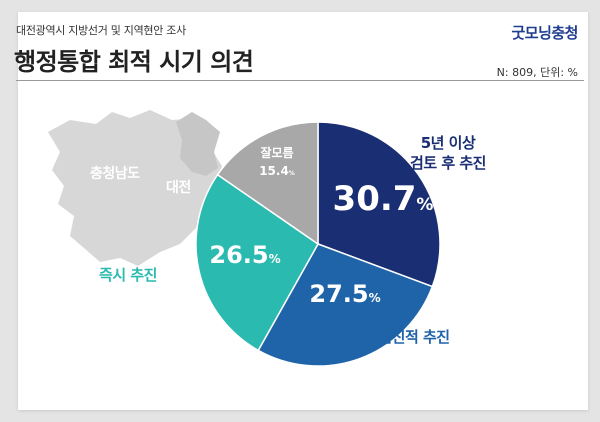  Describe the element at coordinates (128, 275) in the screenshot. I see `pie-category-label-immediate: 즉시 추진` at that location.